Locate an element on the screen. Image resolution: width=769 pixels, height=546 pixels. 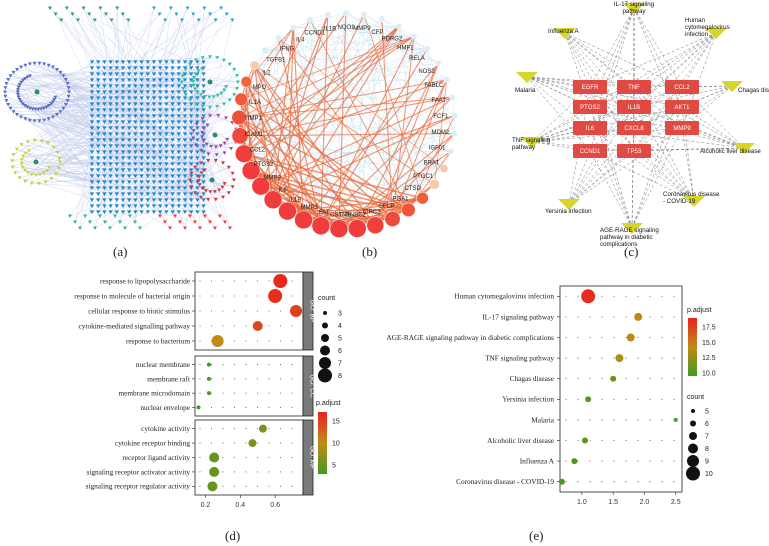
color-legend-tick: 15.0 is located at coordinates (709, 343).